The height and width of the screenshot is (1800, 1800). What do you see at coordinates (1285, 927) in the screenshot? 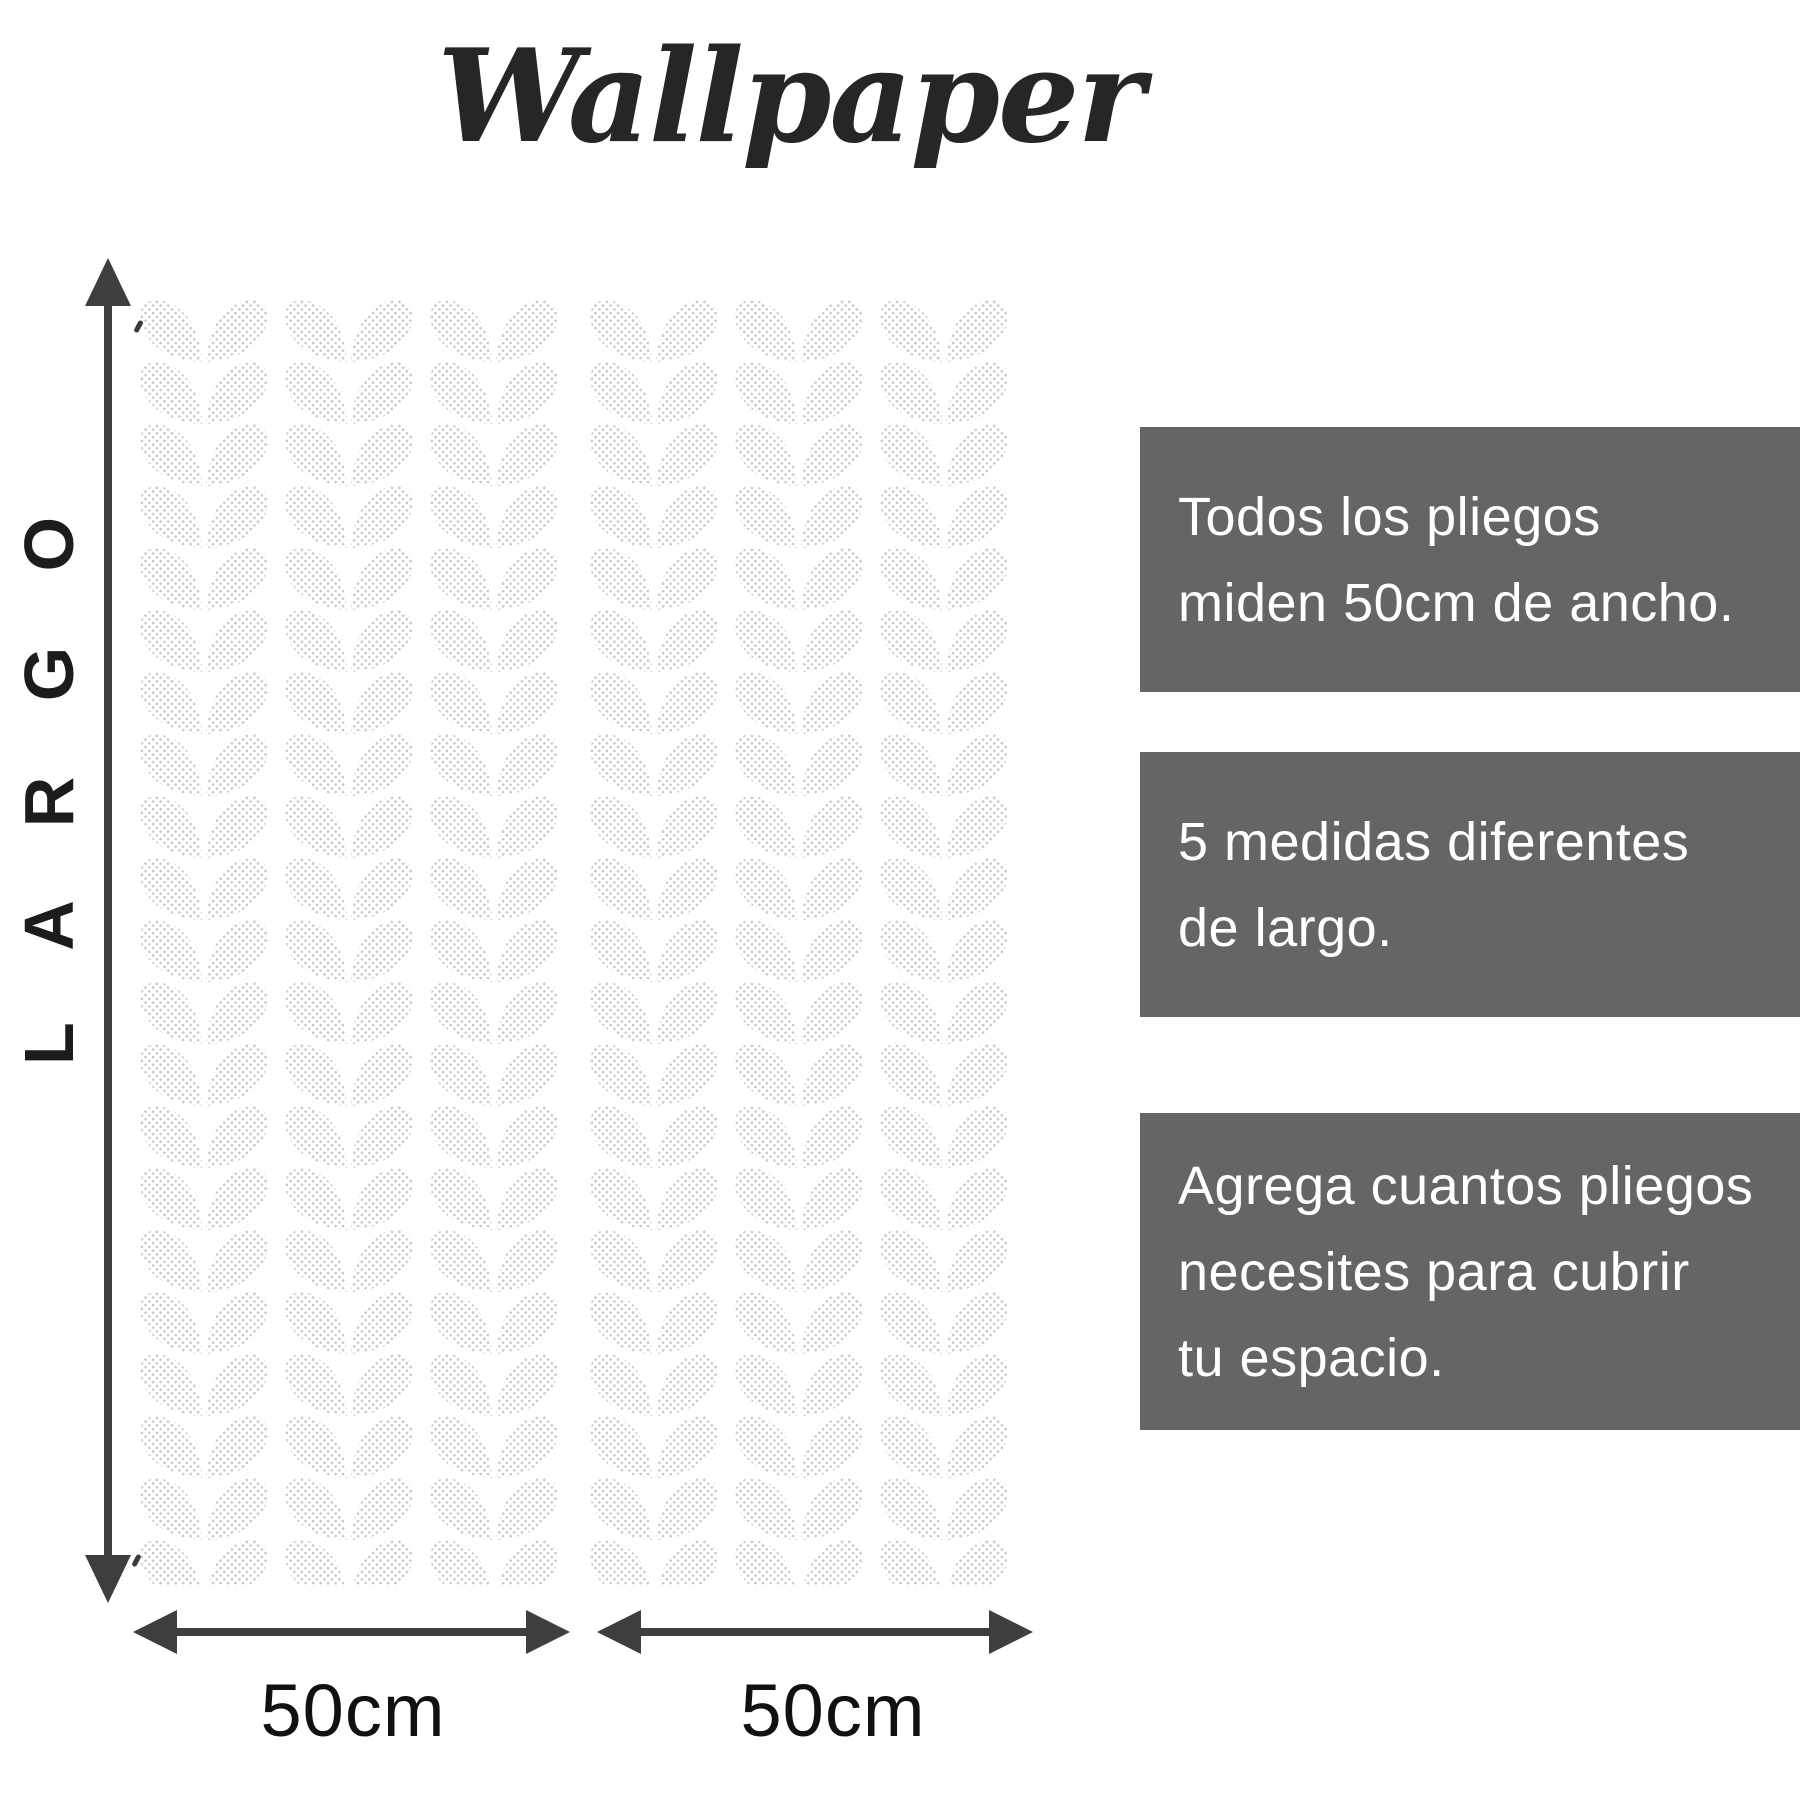
I see `info-box-line: de largo.` at bounding box center [1285, 927].